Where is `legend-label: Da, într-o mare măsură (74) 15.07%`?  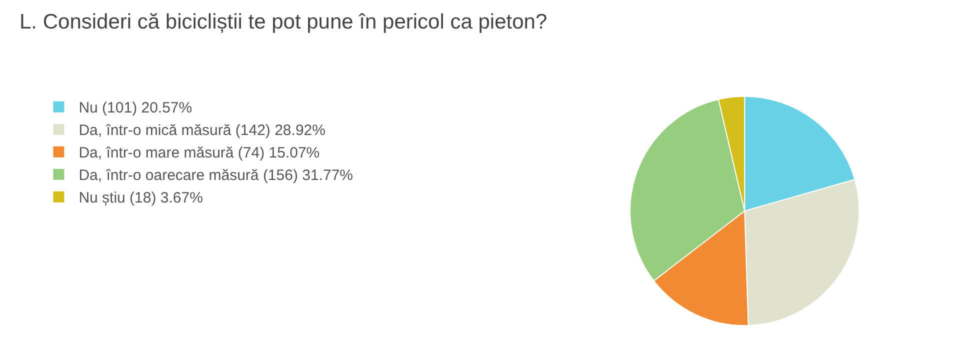
legend-label: Da, într-o mare măsură (74) 15.07% is located at coordinates (199, 153).